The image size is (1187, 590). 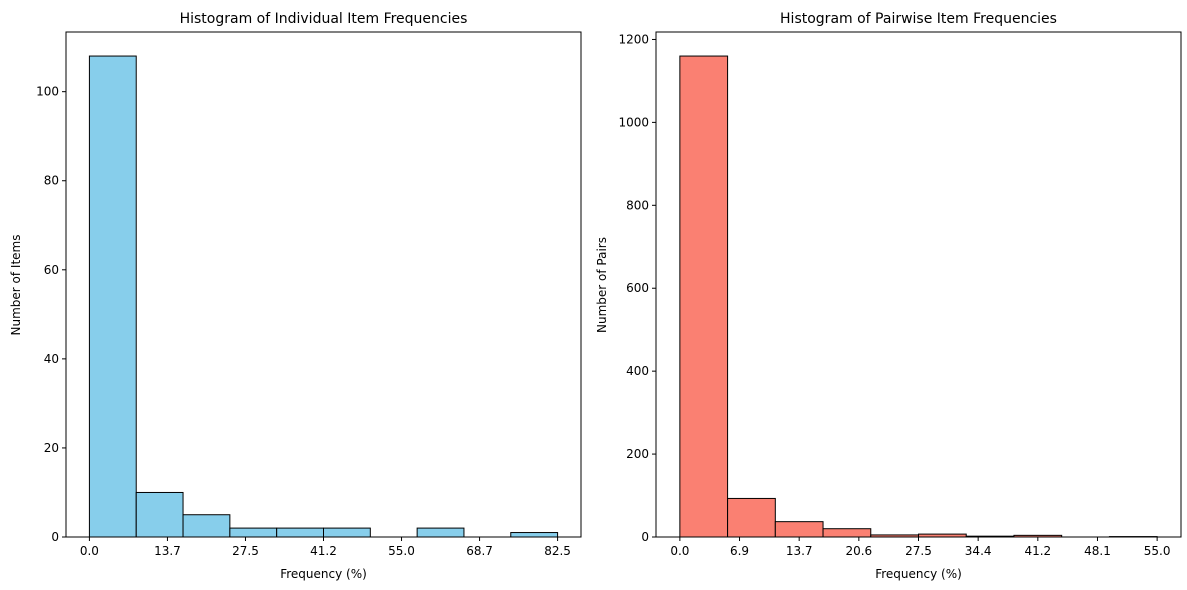 What do you see at coordinates (637, 454) in the screenshot?
I see `y-tick-label: 200` at bounding box center [637, 454].